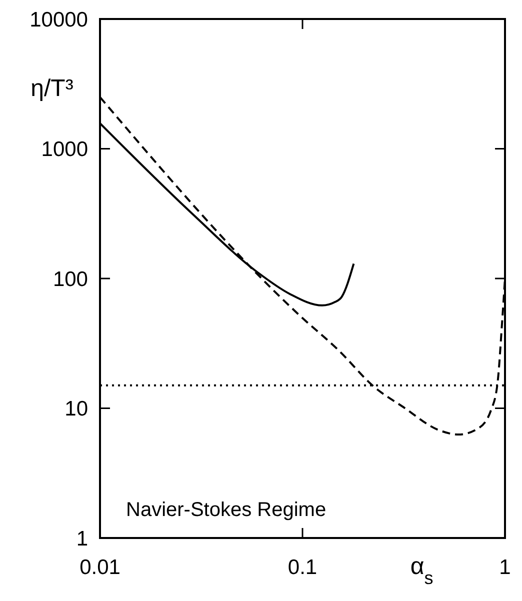 The height and width of the screenshot is (601, 522). I want to click on x-axis-title: α$_{s}$, so click(422, 570).